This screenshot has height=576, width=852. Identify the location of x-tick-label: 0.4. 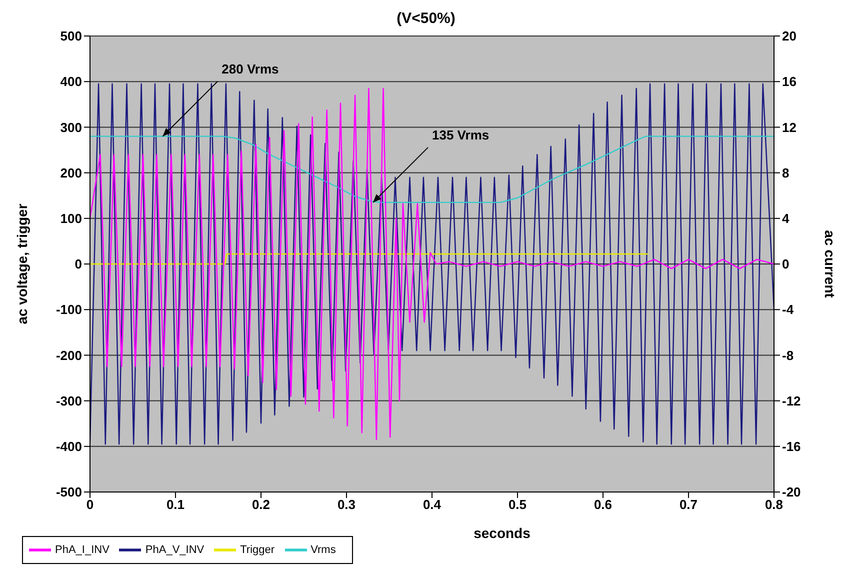
(432, 504).